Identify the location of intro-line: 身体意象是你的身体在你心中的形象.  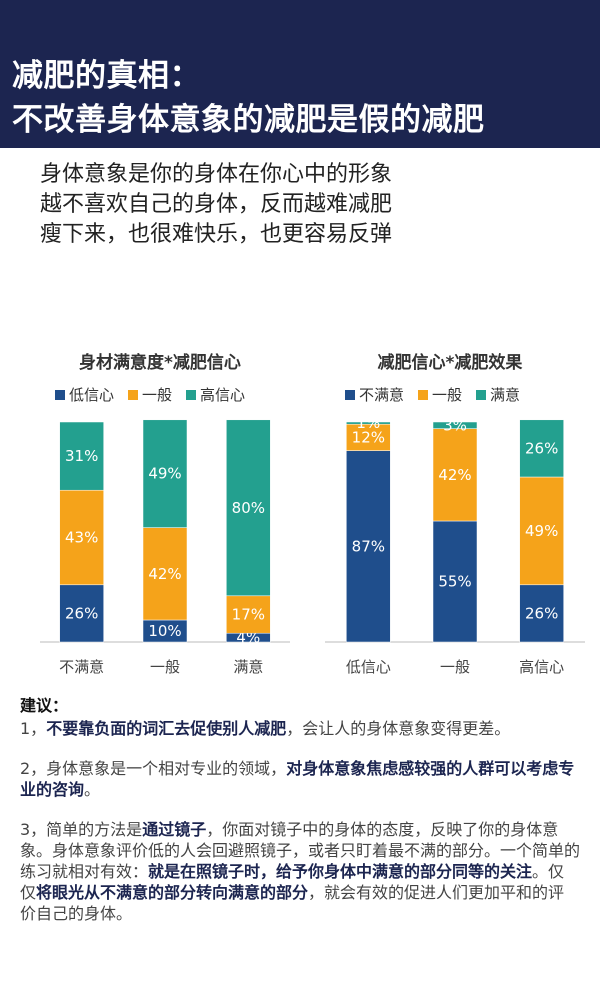
(216, 174).